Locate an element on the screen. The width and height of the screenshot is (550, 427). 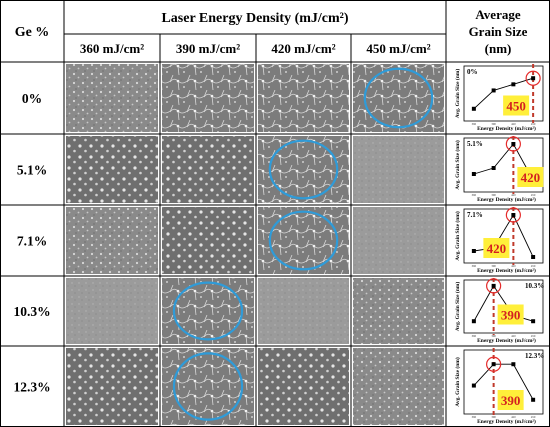
row-label: 5.1% is located at coordinates (32, 170).